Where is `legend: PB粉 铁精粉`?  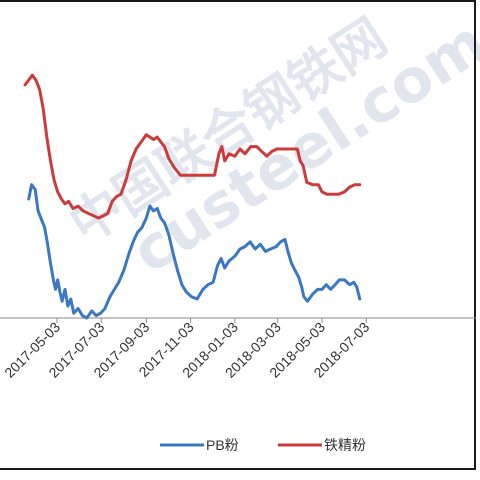 legend: PB粉 铁精粉 is located at coordinates (263, 445).